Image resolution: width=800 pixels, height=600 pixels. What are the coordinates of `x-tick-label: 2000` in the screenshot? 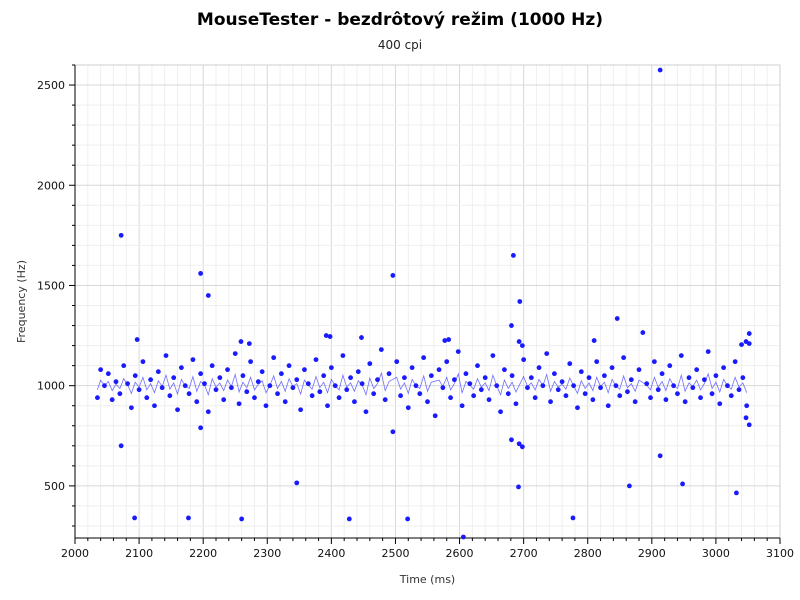 It's located at (75, 553).